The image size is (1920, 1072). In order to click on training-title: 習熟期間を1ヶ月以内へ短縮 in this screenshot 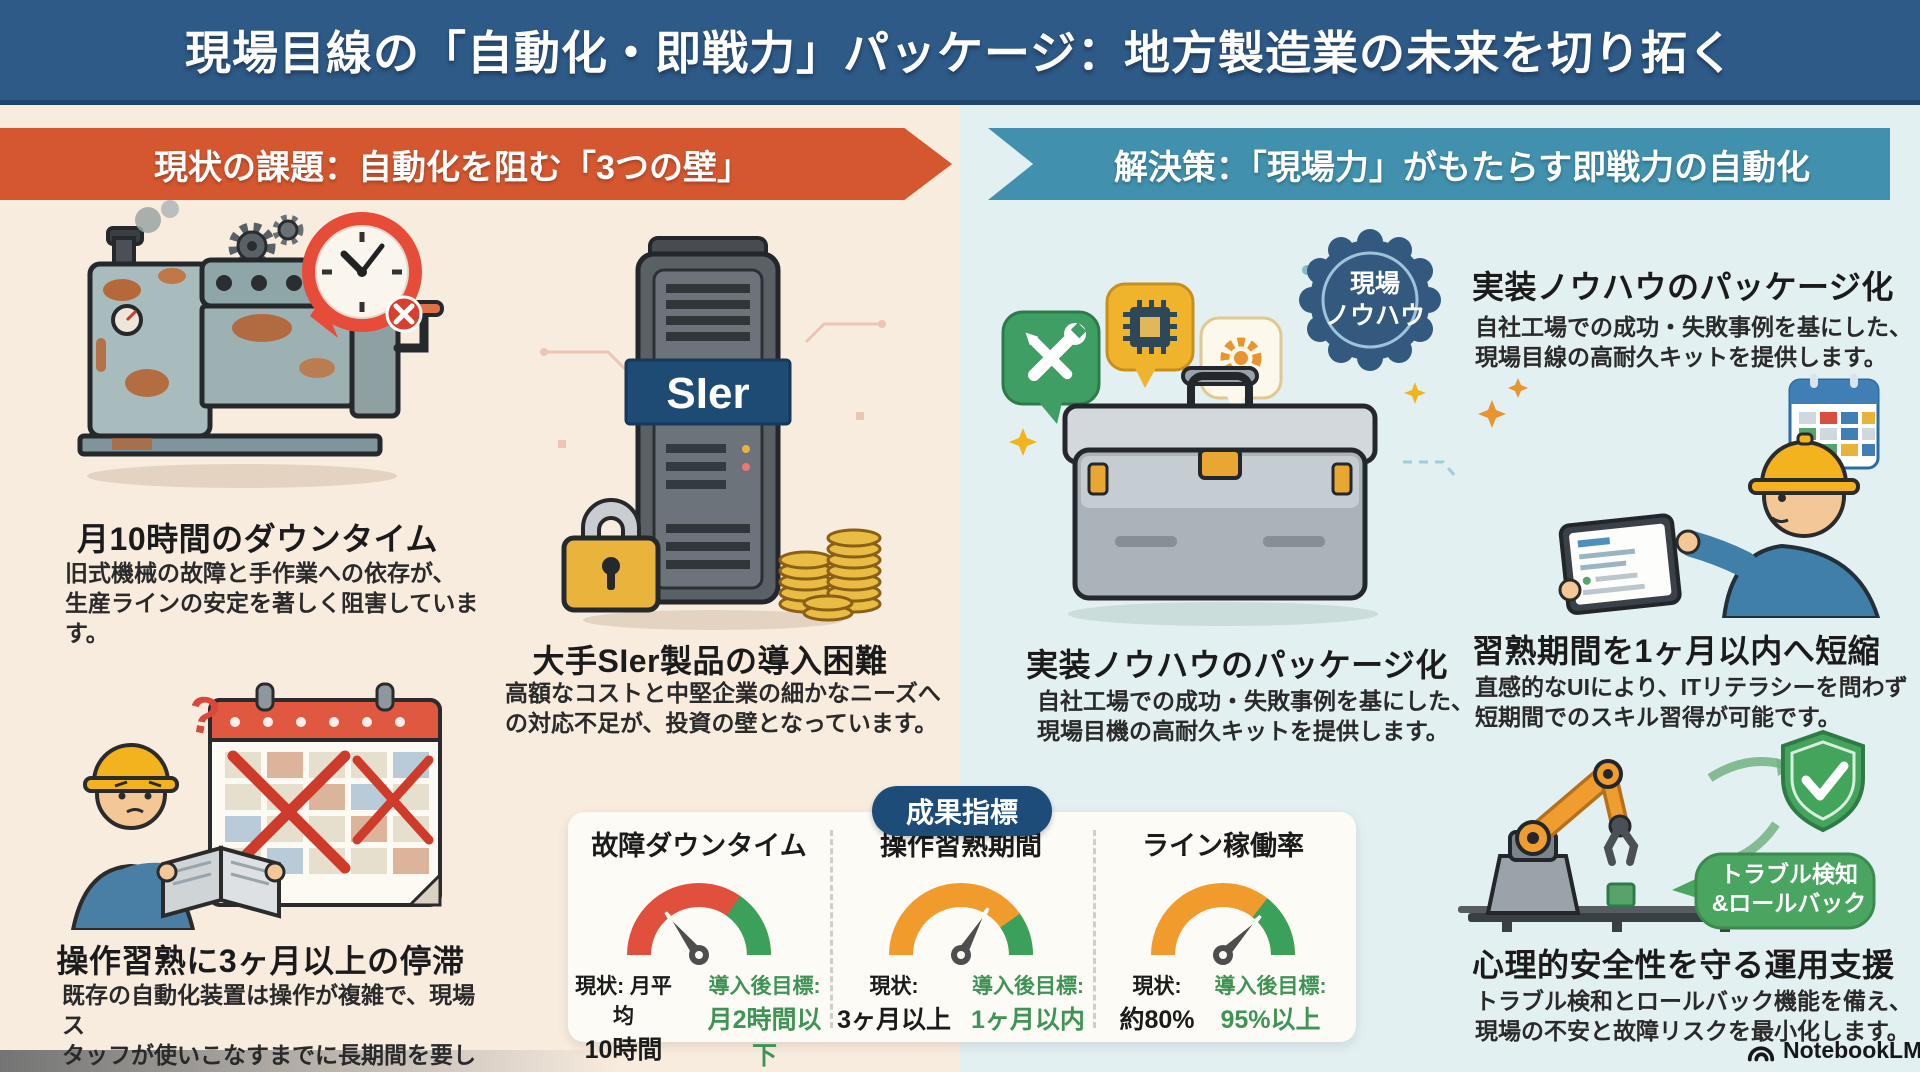, I will do `click(1676, 651)`.